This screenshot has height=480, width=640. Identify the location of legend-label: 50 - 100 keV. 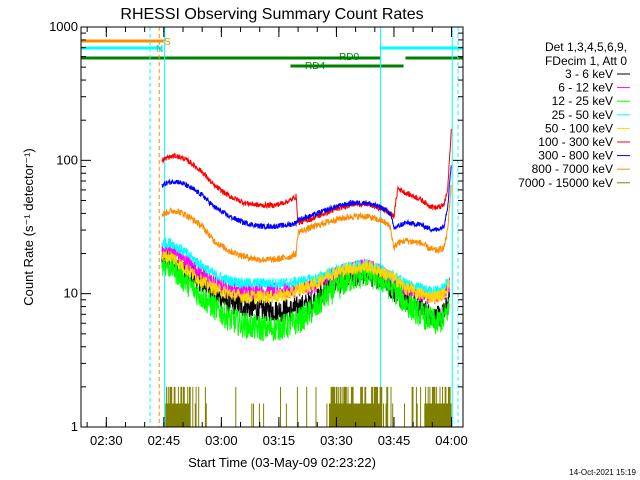
(579, 128).